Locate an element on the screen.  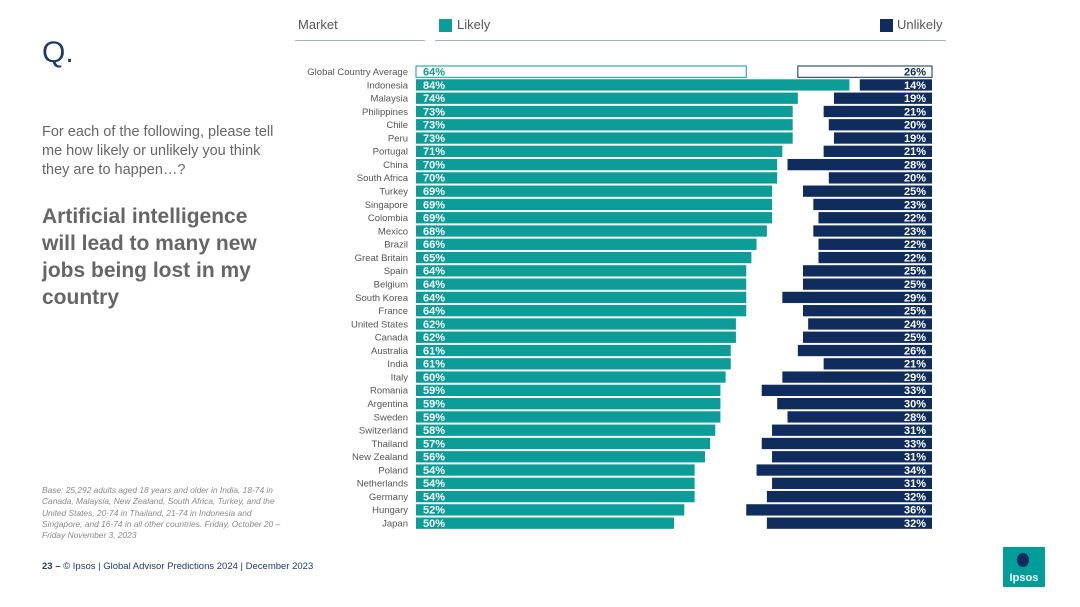
category-label: Romania is located at coordinates (389, 391).